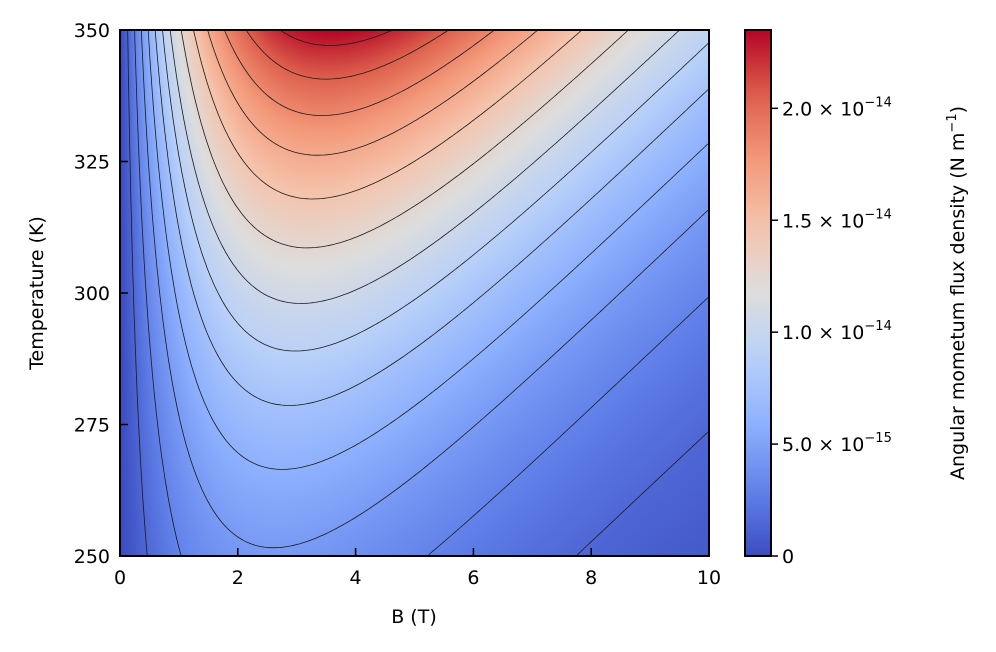 The width and height of the screenshot is (996, 652). I want to click on y-axis: 250 275 300 325 350, so click(101, 294).